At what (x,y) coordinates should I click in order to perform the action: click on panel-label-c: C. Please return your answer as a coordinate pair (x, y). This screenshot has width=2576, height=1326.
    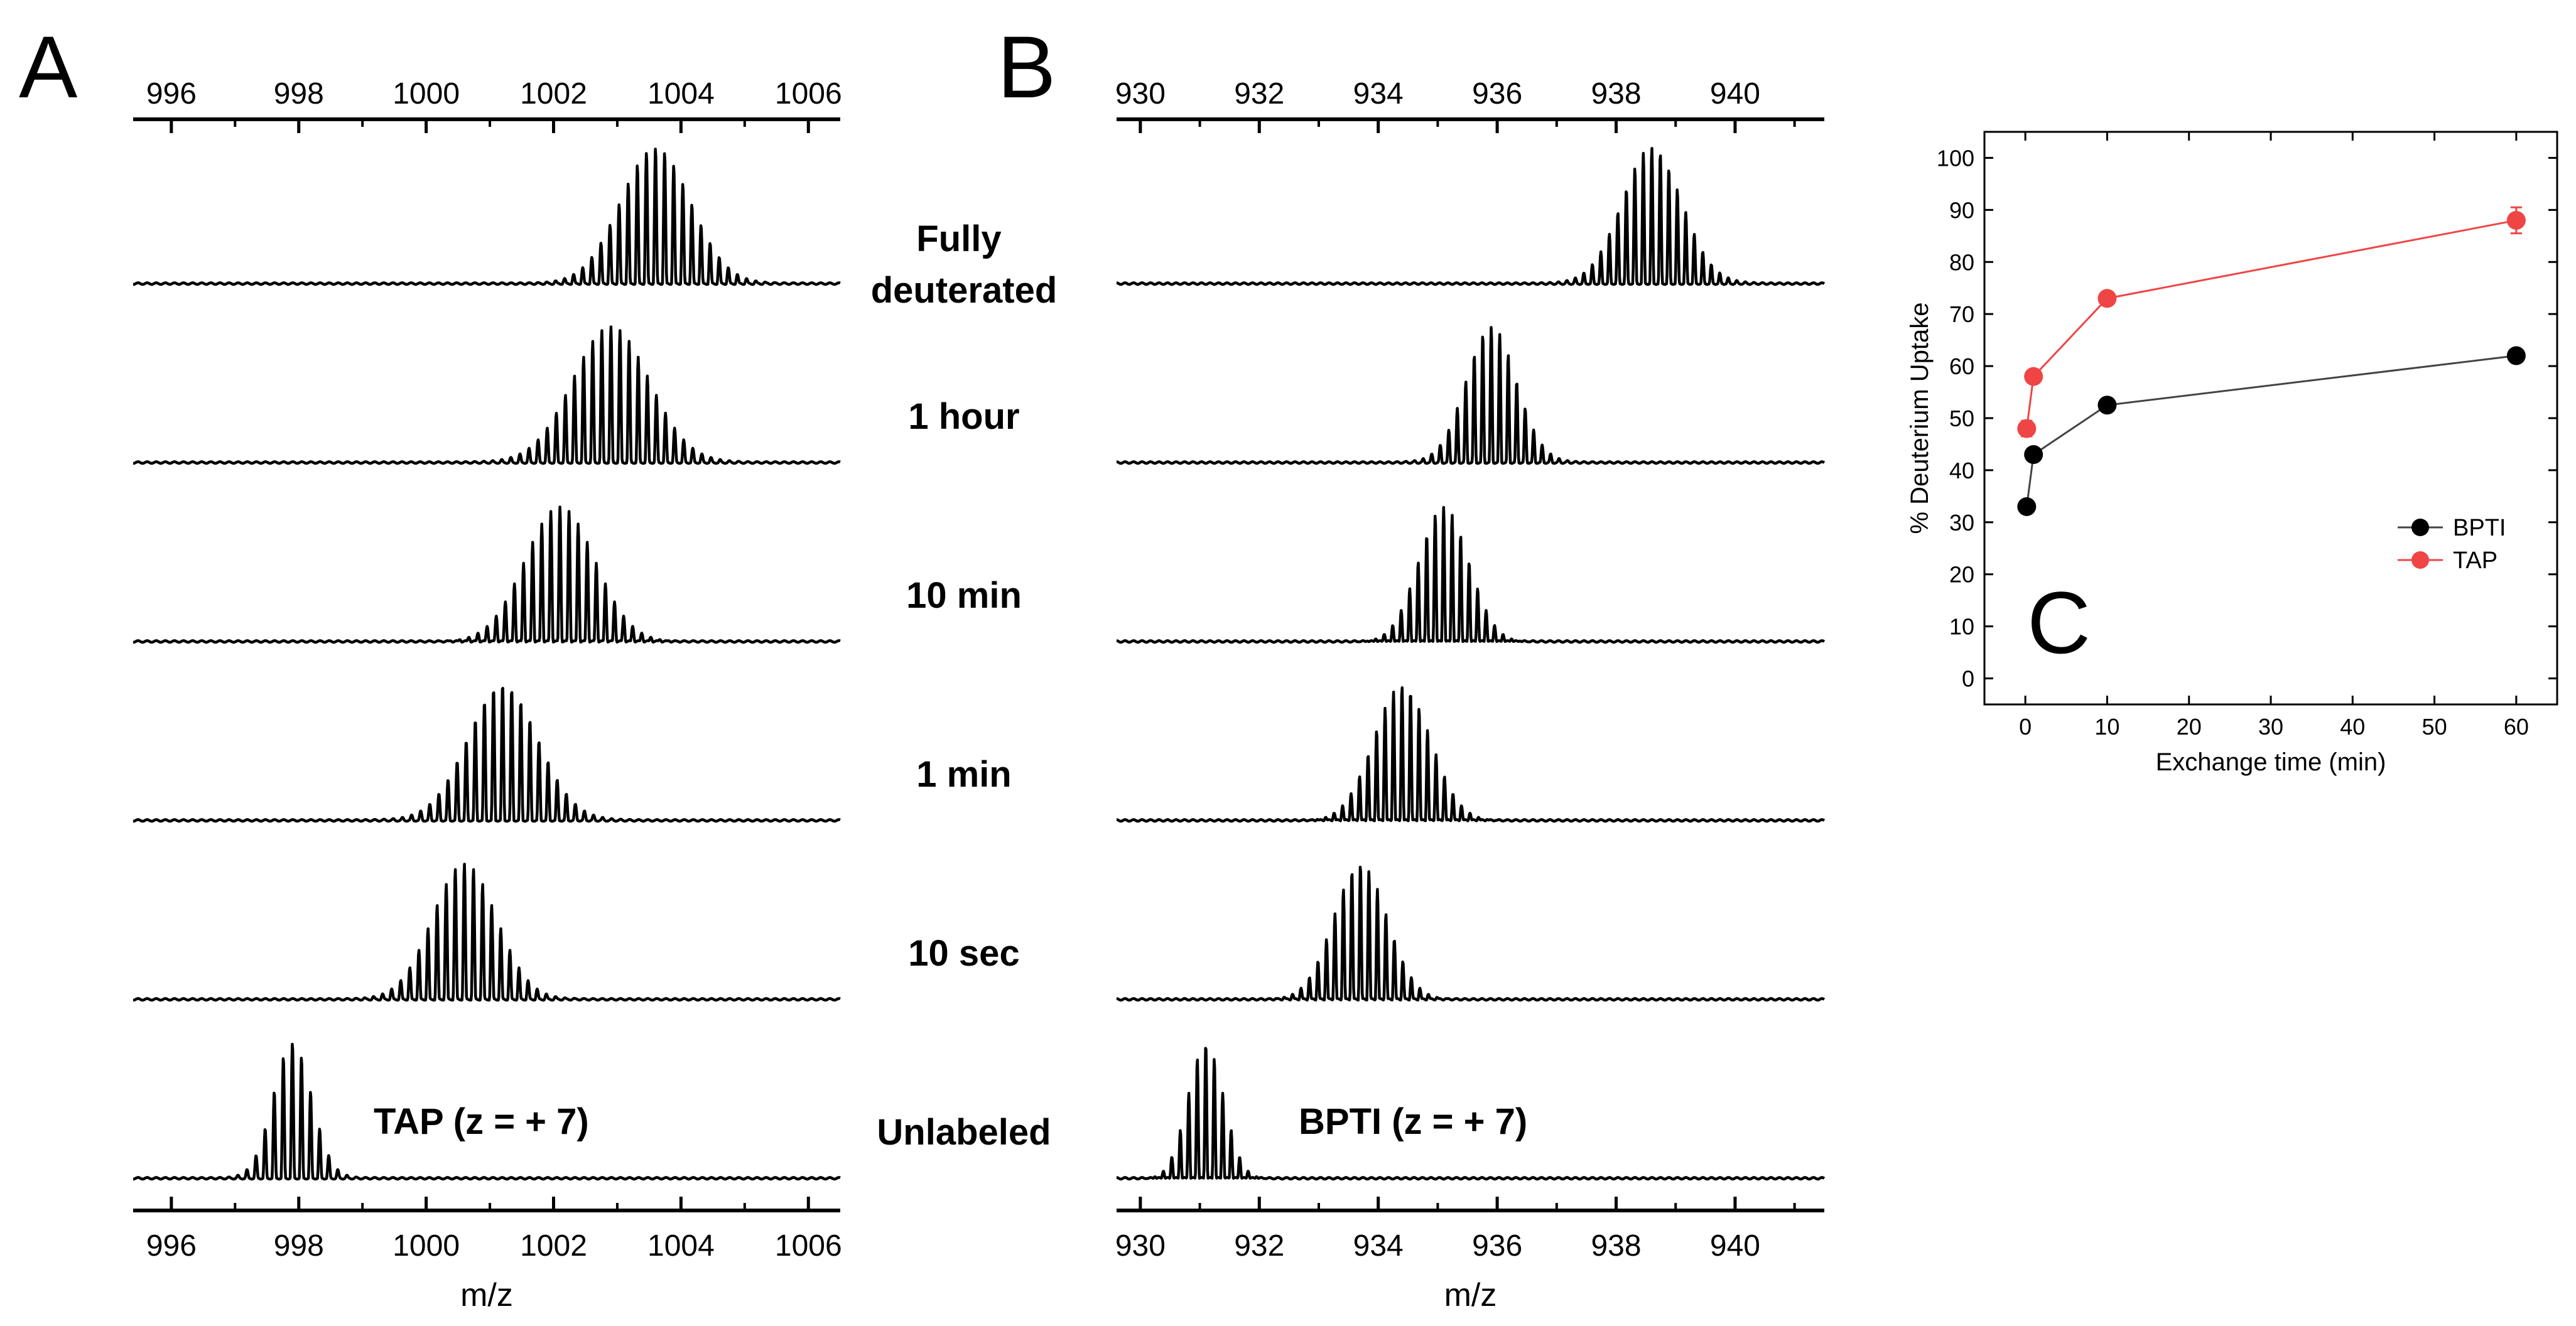
    Looking at the image, I should click on (2059, 622).